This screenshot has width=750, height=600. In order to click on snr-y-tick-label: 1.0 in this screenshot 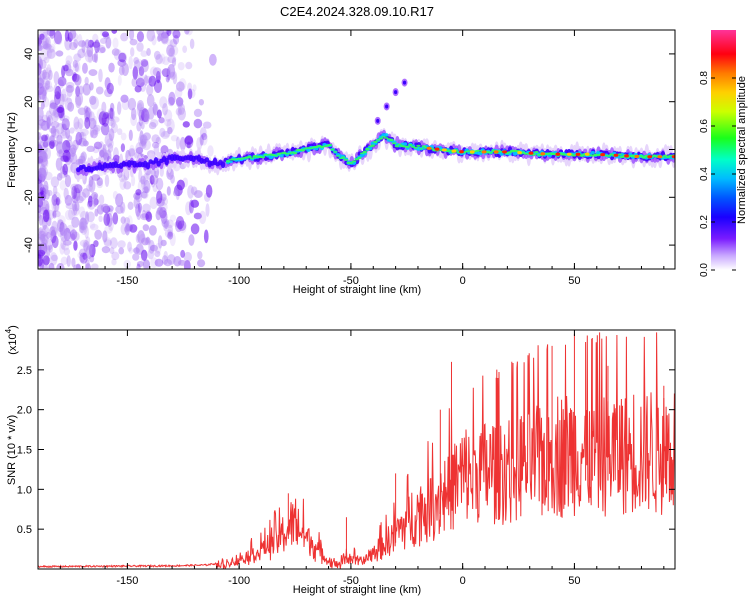, I will do `click(24, 490)`.